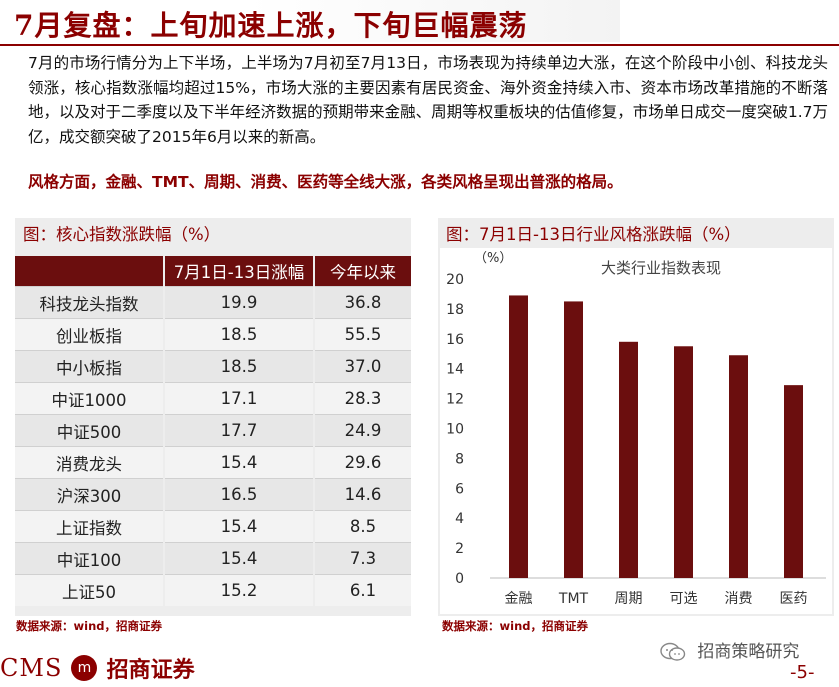  I want to click on row-name: 沪深300, so click(90, 494).